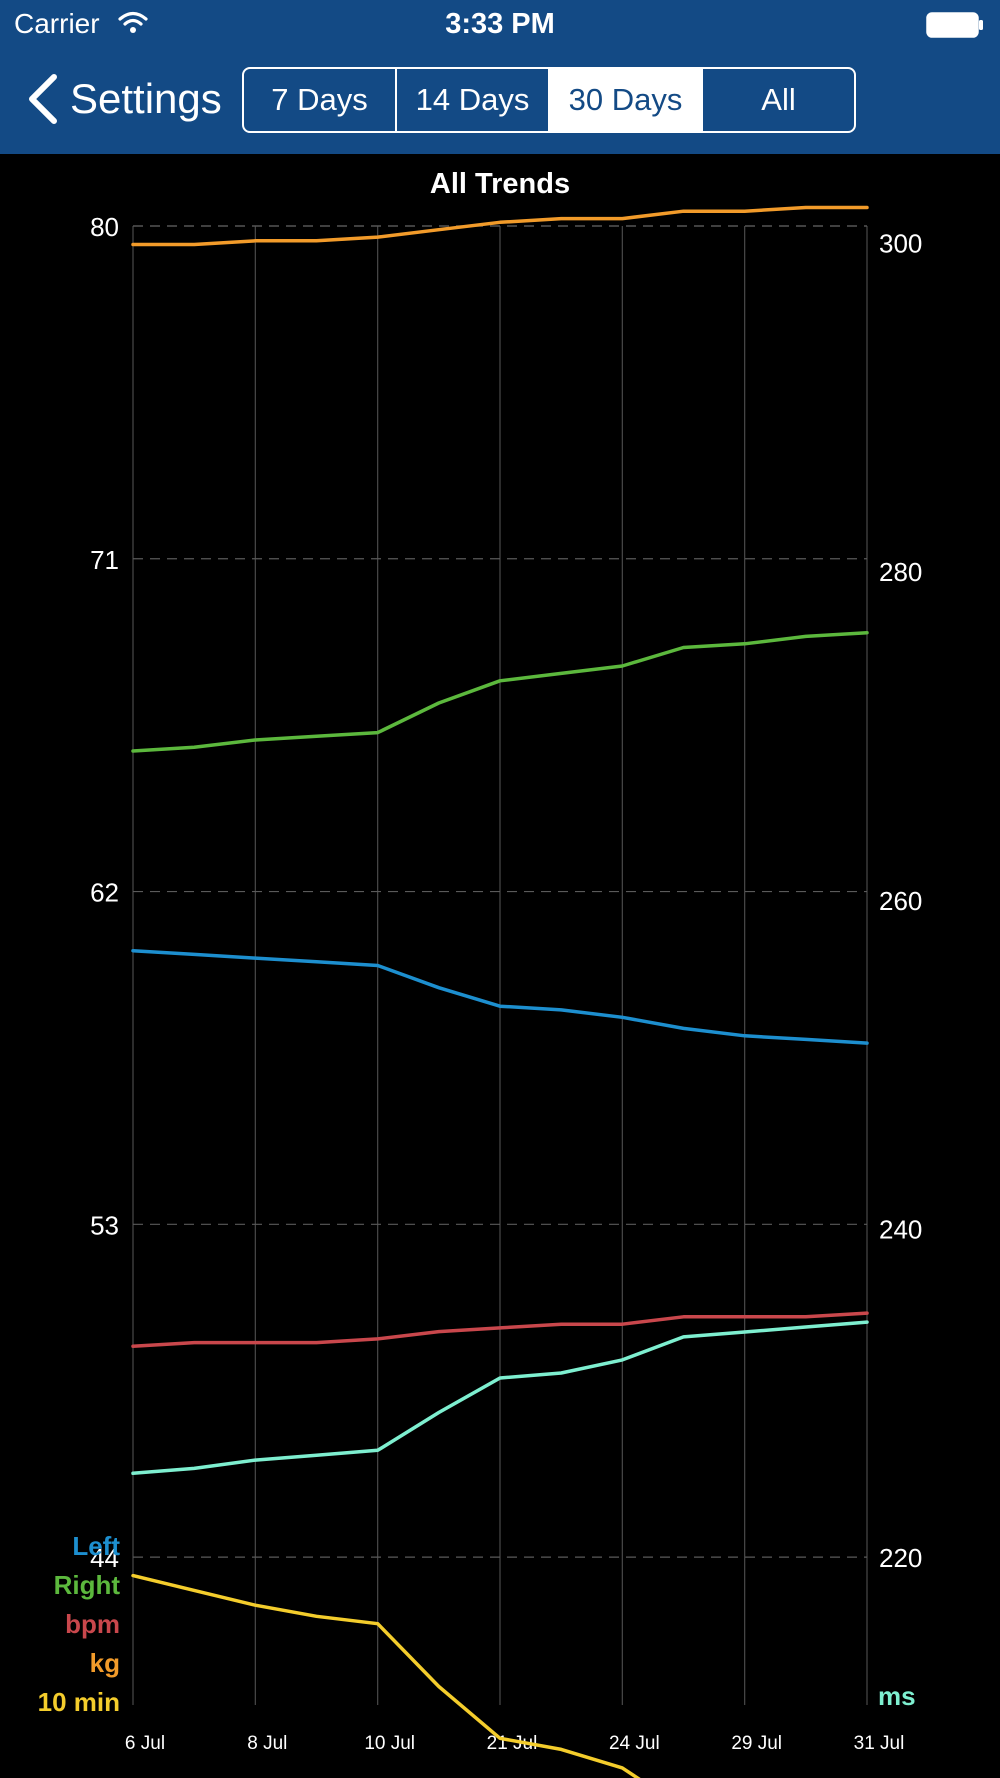  Describe the element at coordinates (146, 98) in the screenshot. I see `back-label: Settings` at that location.